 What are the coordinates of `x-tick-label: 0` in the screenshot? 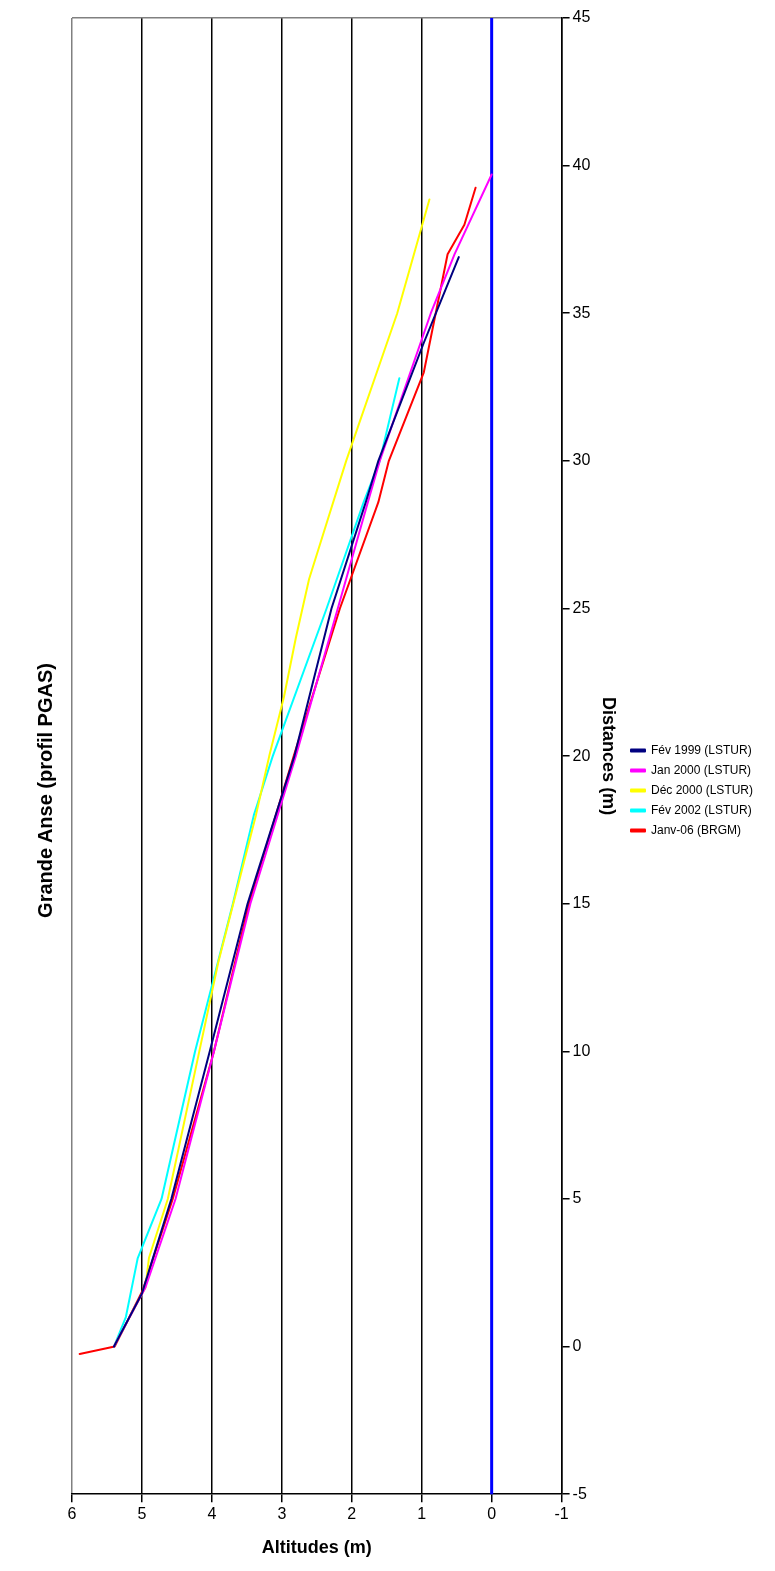 It's located at (492, 1514).